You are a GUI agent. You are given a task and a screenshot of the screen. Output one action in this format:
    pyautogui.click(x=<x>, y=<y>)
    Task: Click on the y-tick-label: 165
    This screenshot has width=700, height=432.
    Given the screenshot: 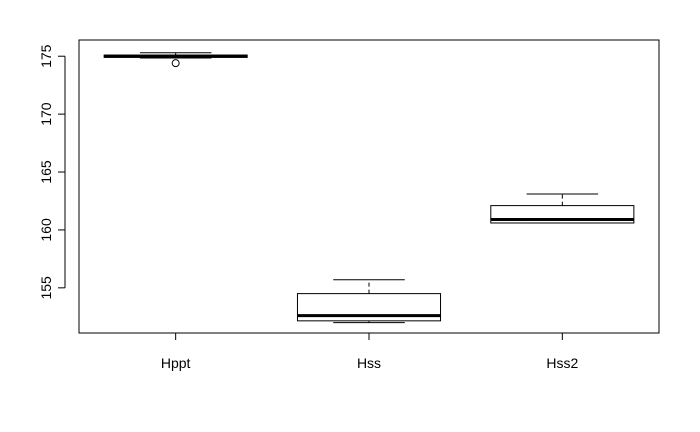 What is the action you would take?
    pyautogui.click(x=46, y=172)
    